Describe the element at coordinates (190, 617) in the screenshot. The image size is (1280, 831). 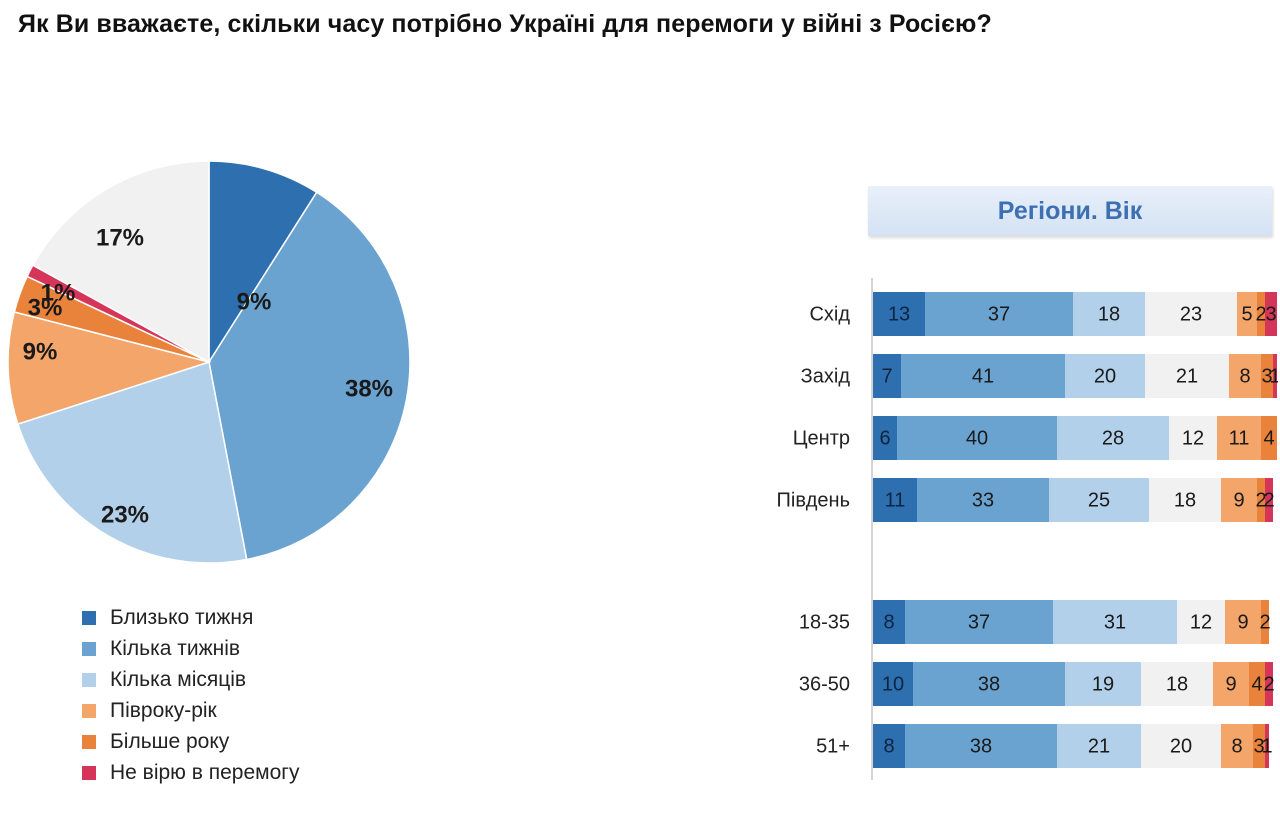
I see `legend-item: Близько тижня` at that location.